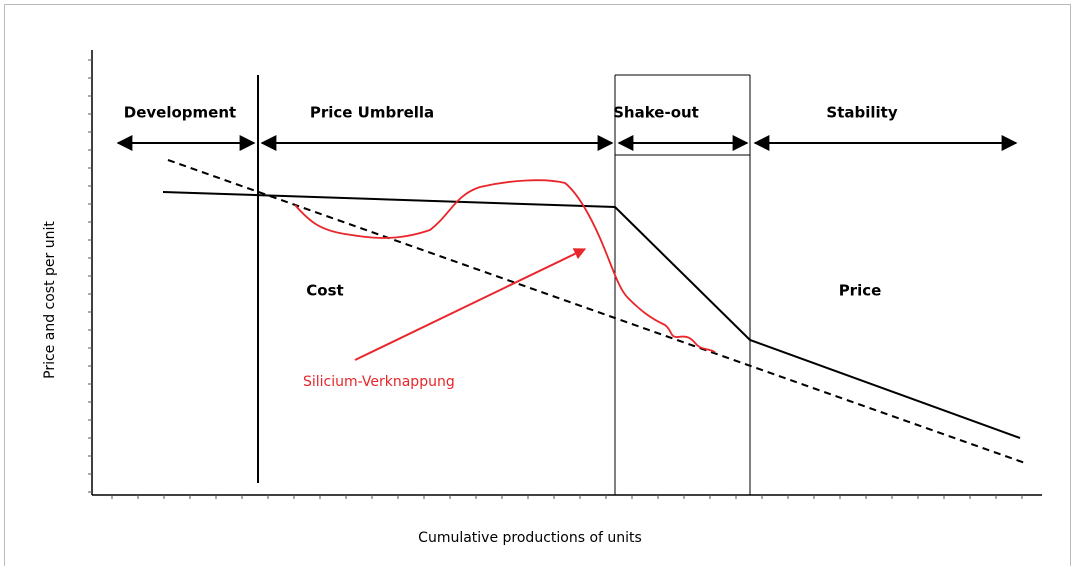  What do you see at coordinates (861, 113) in the screenshot?
I see `phase-label: Stability` at bounding box center [861, 113].